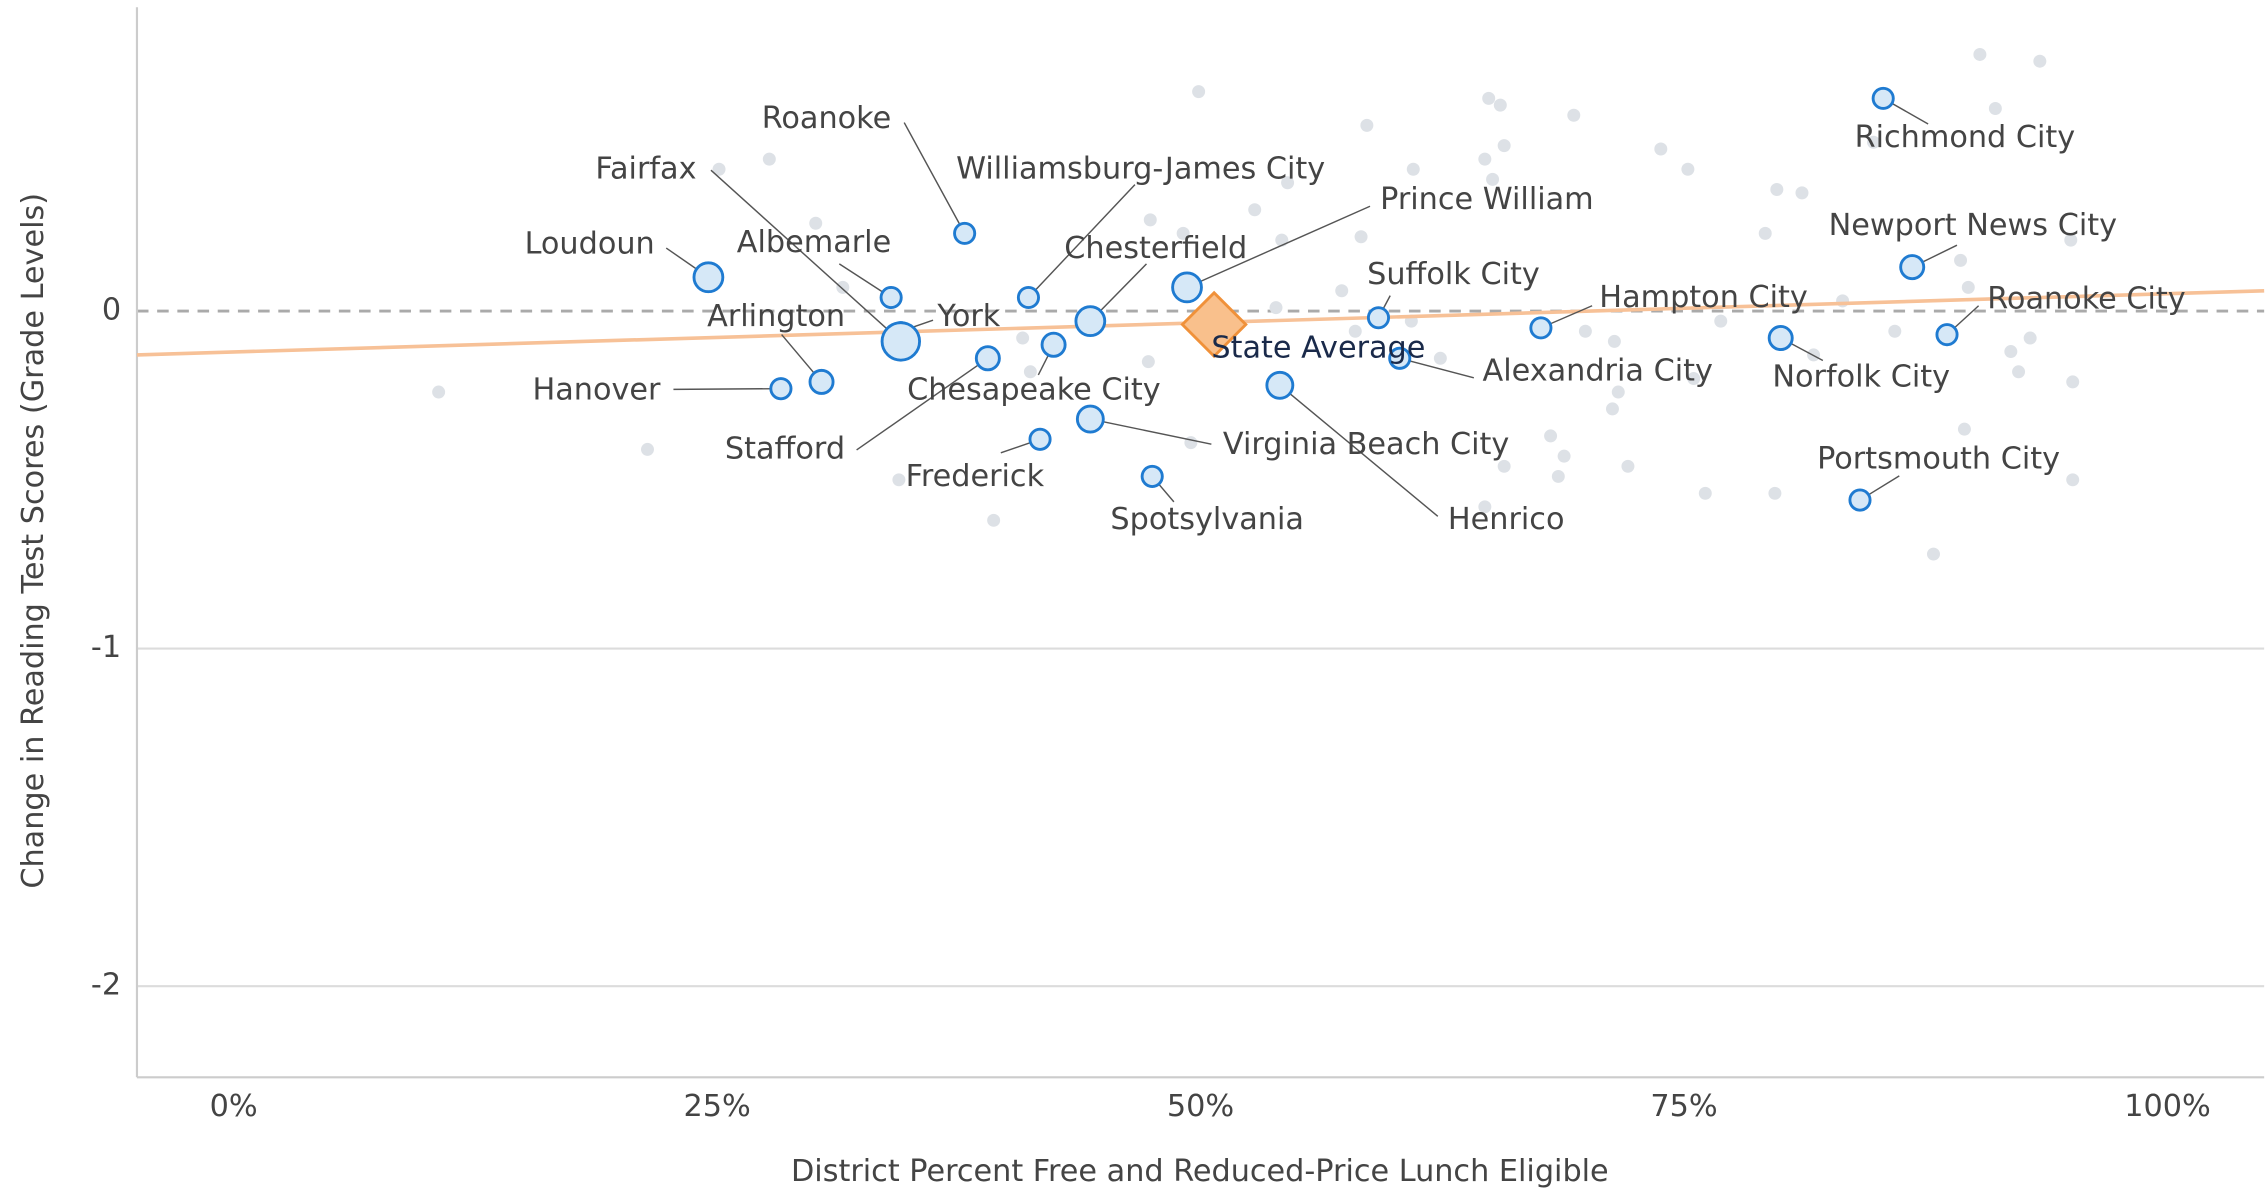 This screenshot has width=2267, height=1197. I want to click on district-label: Newport News City, so click(1973, 225).